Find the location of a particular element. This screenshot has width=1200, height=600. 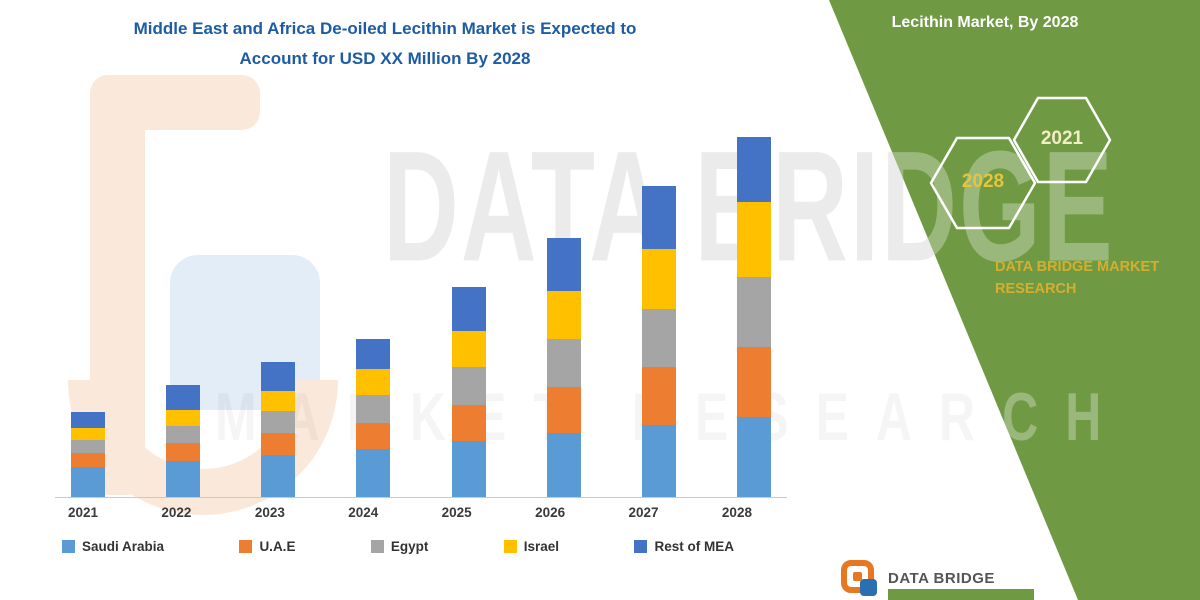

bar-2021 is located at coordinates (88, 304).